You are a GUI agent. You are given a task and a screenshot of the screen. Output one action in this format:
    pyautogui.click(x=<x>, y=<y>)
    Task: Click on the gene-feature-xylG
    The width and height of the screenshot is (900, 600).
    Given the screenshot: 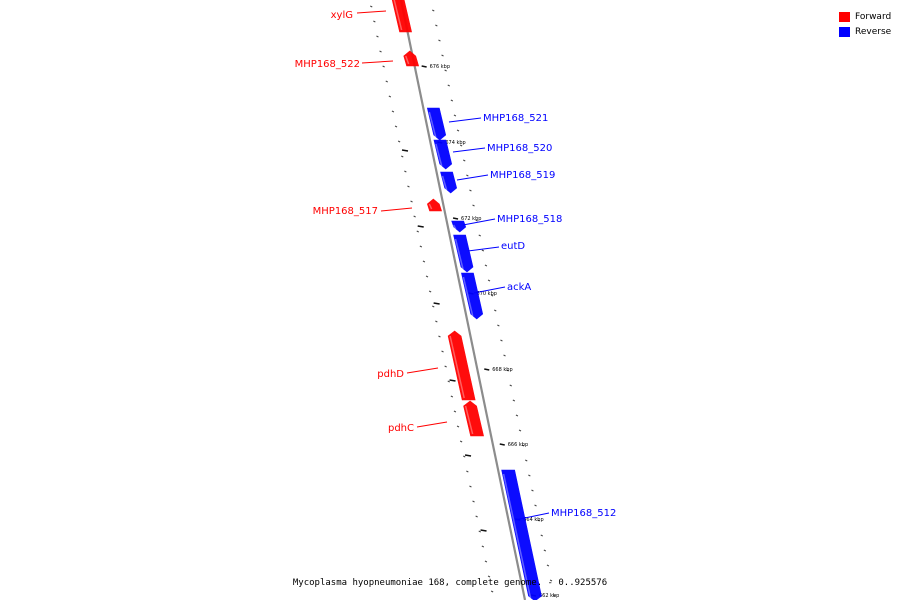 What is the action you would take?
    pyautogui.click(x=401, y=16)
    